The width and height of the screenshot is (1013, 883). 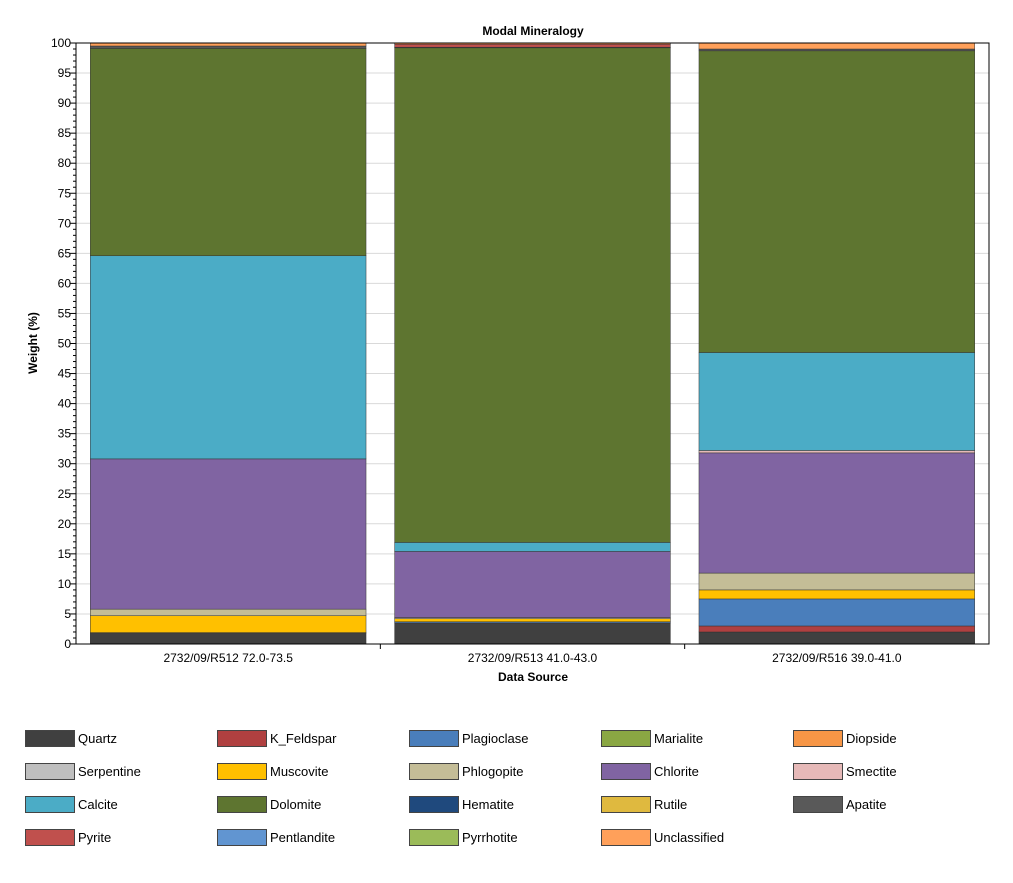 I want to click on legend-item: Apatite, so click(x=839, y=804).